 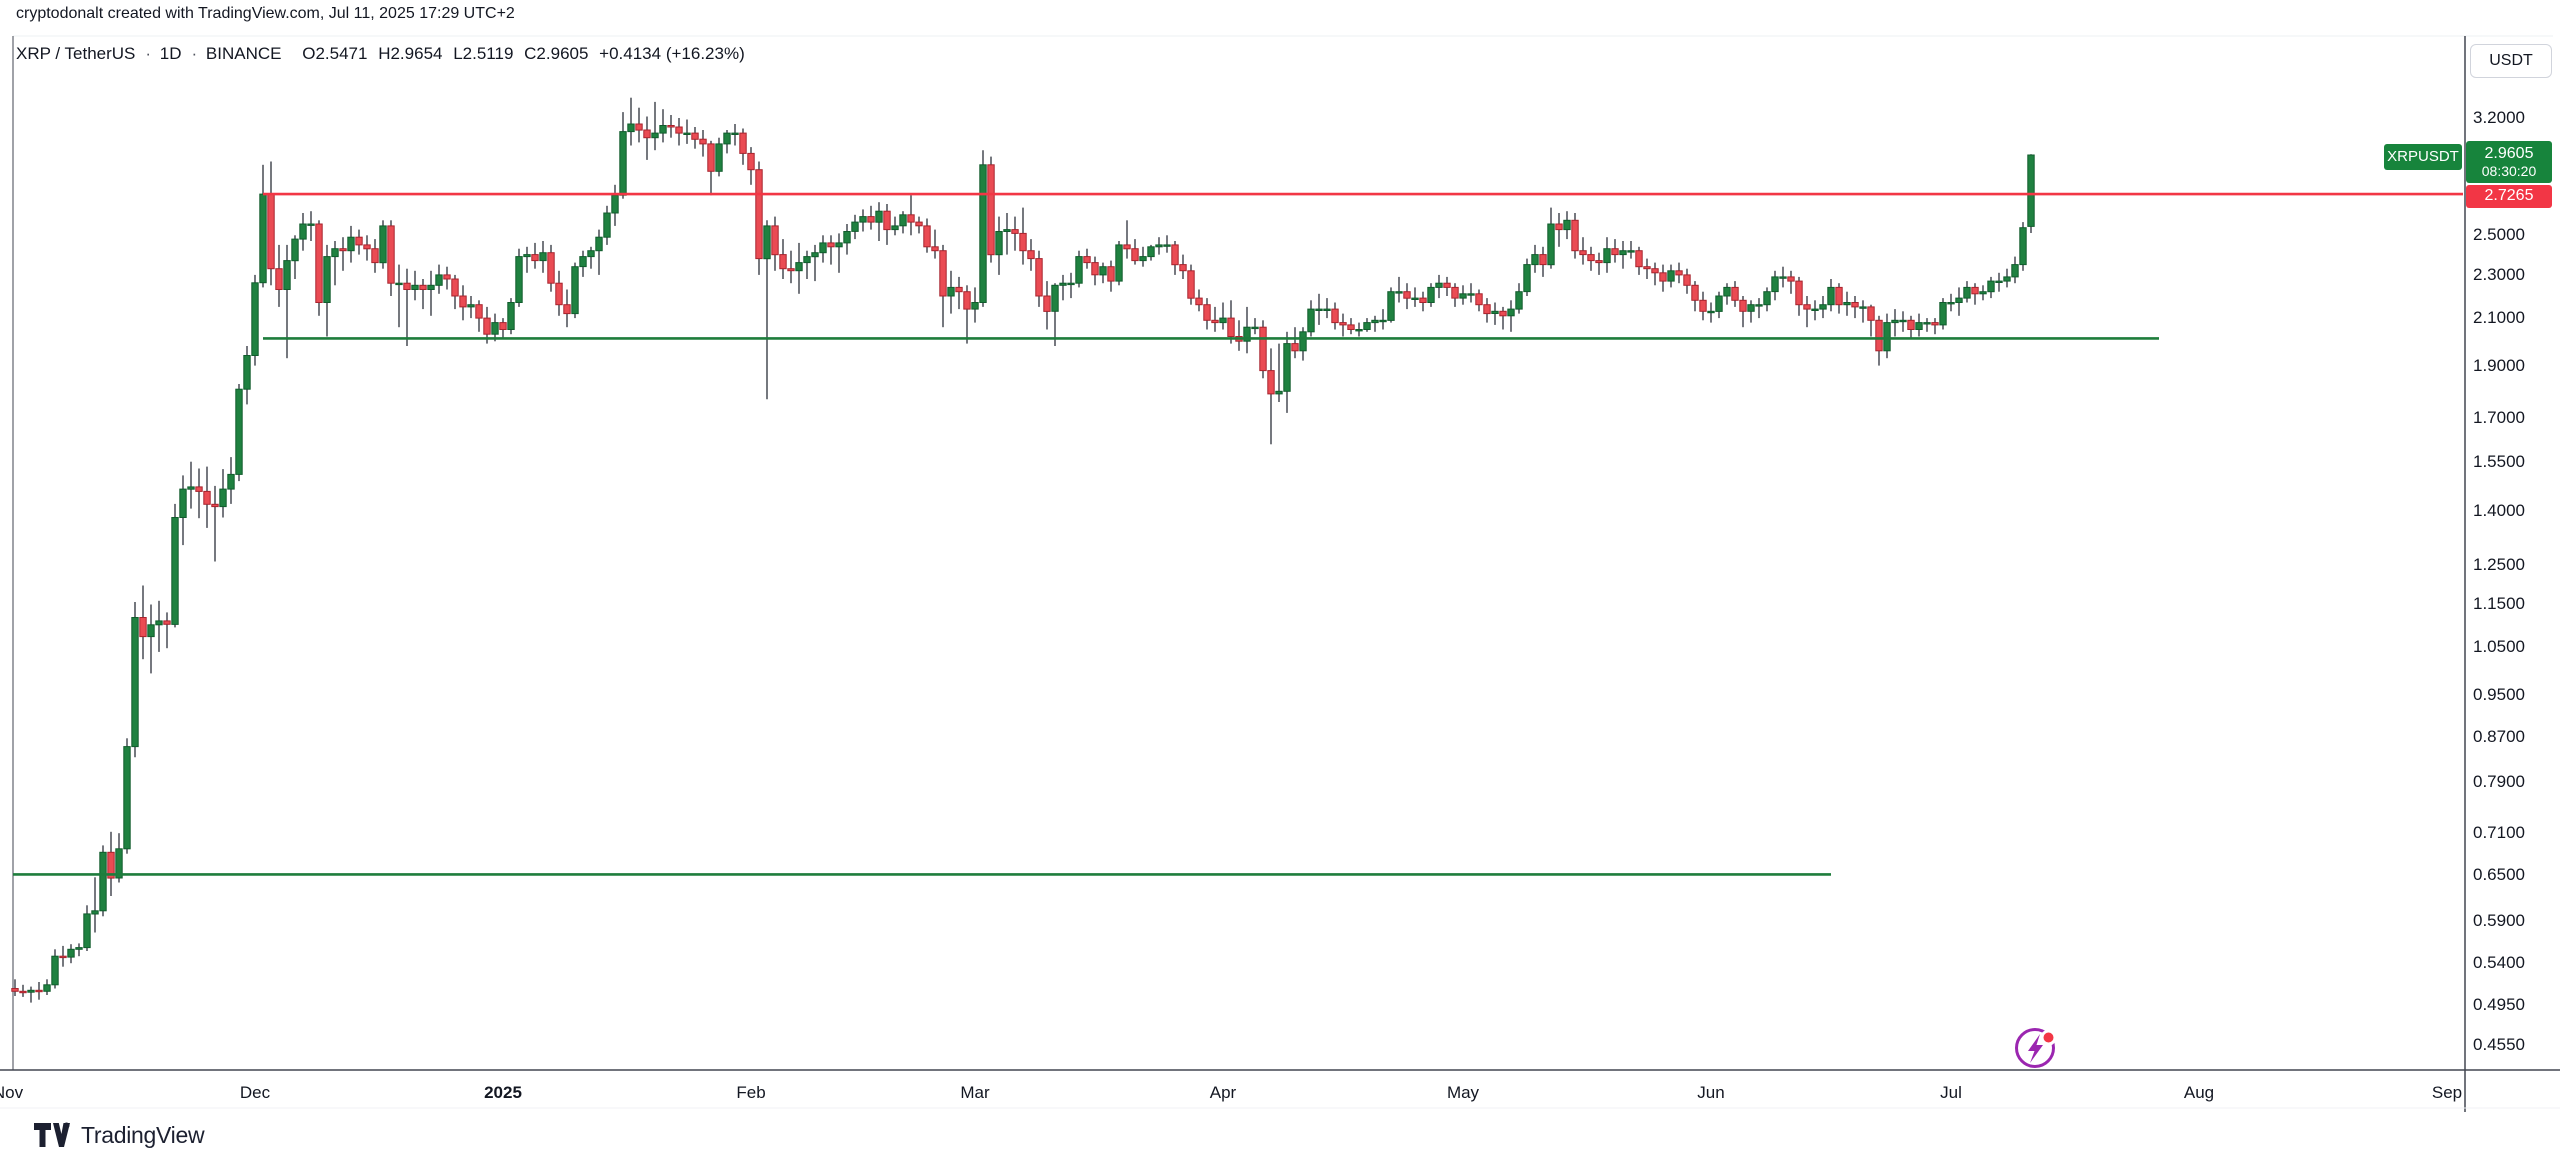 What do you see at coordinates (2499, 736) in the screenshot?
I see `price-tick-label: 0.8700` at bounding box center [2499, 736].